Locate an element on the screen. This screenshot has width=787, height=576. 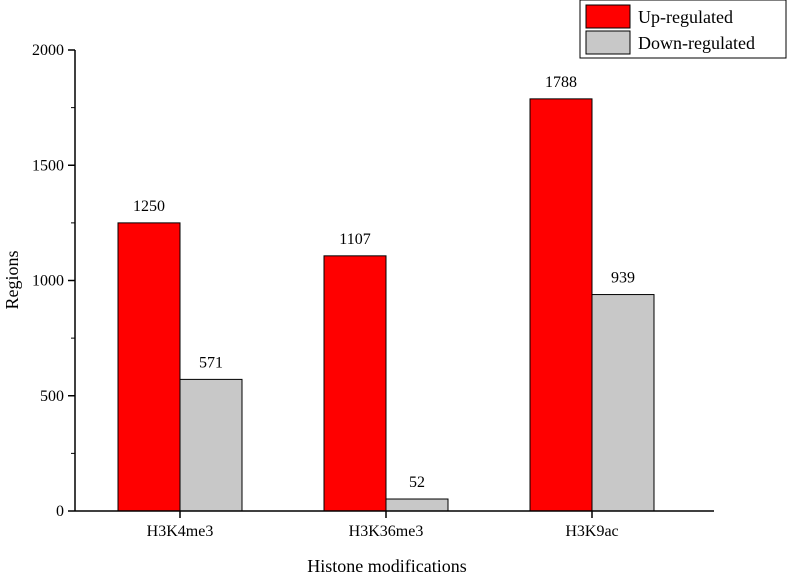
x-axis-label: Histone modifications is located at coordinates (386, 566).